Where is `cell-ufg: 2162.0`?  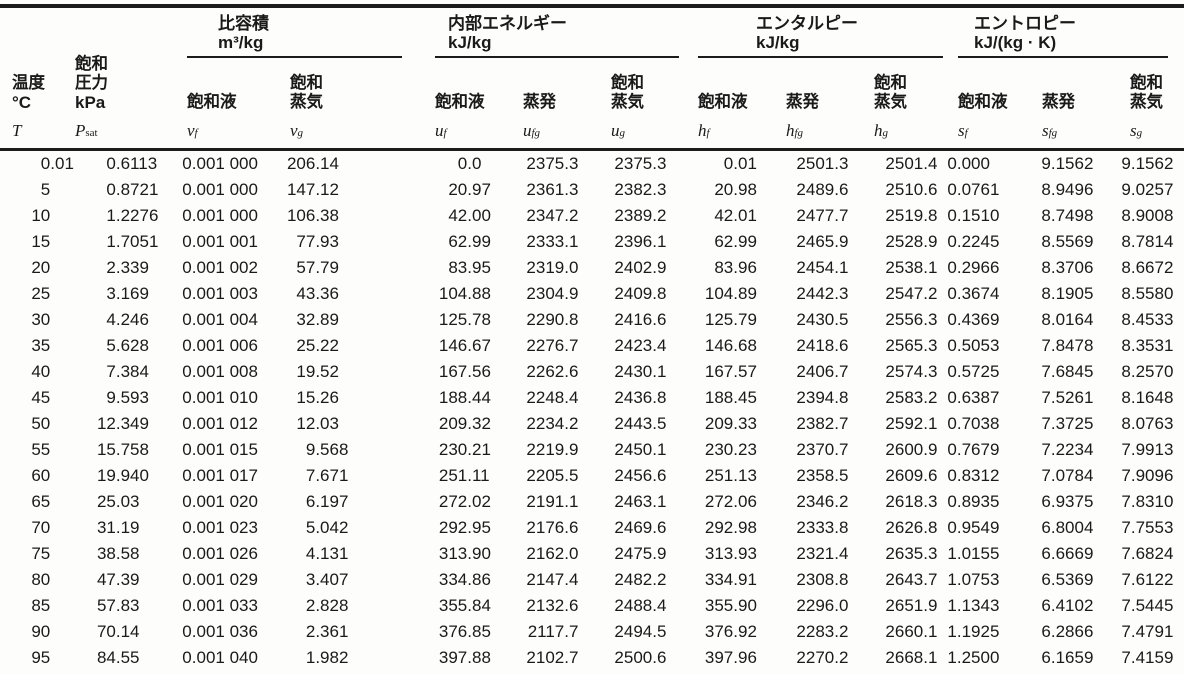 cell-ufg: 2162.0 is located at coordinates (552, 553).